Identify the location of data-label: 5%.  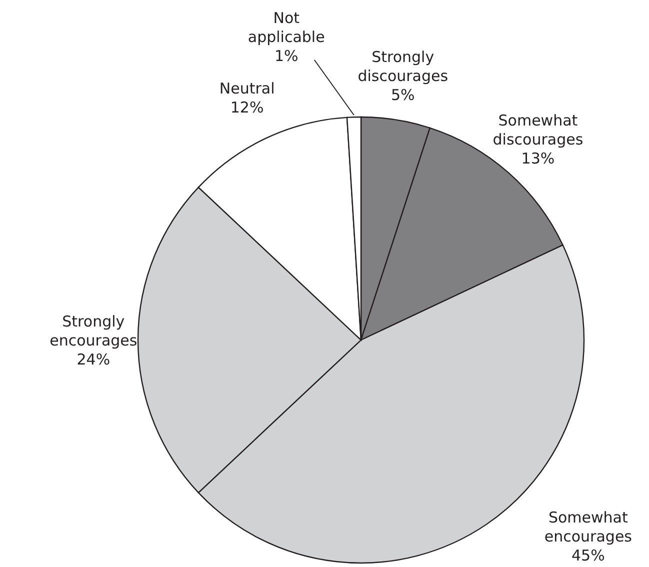
(402, 95).